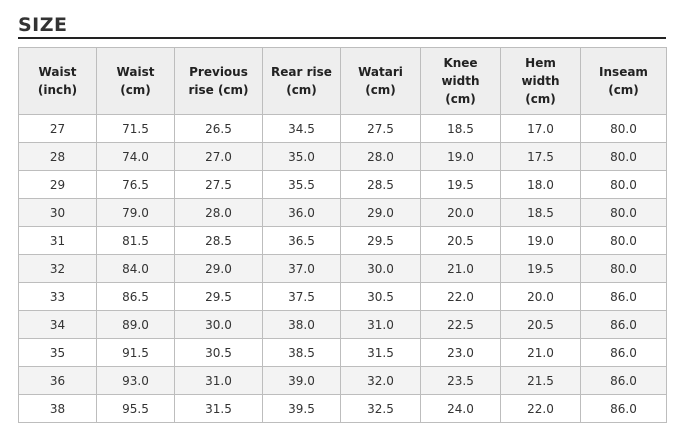 Image resolution: width=690 pixels, height=429 pixels. What do you see at coordinates (135, 268) in the screenshot?
I see `table-cell: 84.0` at bounding box center [135, 268].